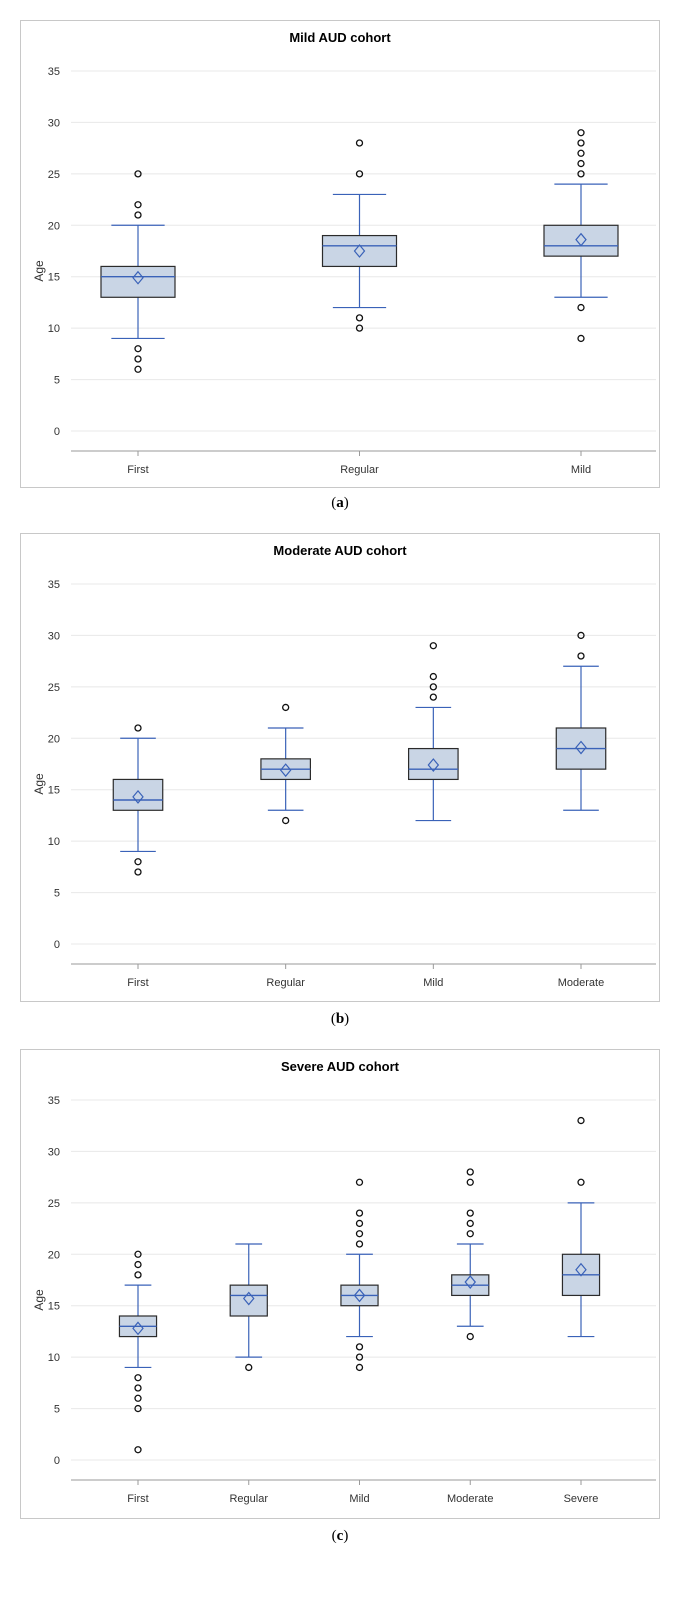 This screenshot has height=1598, width=680. What do you see at coordinates (54, 278) in the screenshot?
I see `y-tick-label: 15` at bounding box center [54, 278].